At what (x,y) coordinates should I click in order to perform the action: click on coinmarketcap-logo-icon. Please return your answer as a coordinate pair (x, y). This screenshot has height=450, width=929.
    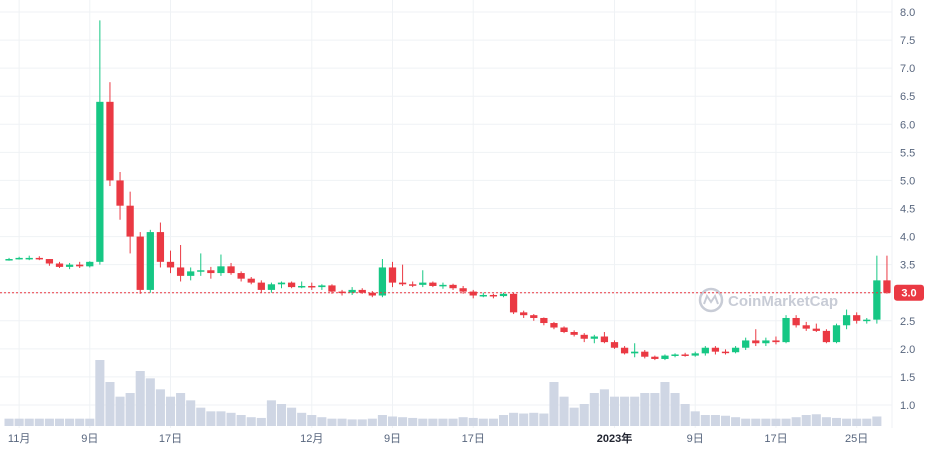
    Looking at the image, I should click on (711, 300).